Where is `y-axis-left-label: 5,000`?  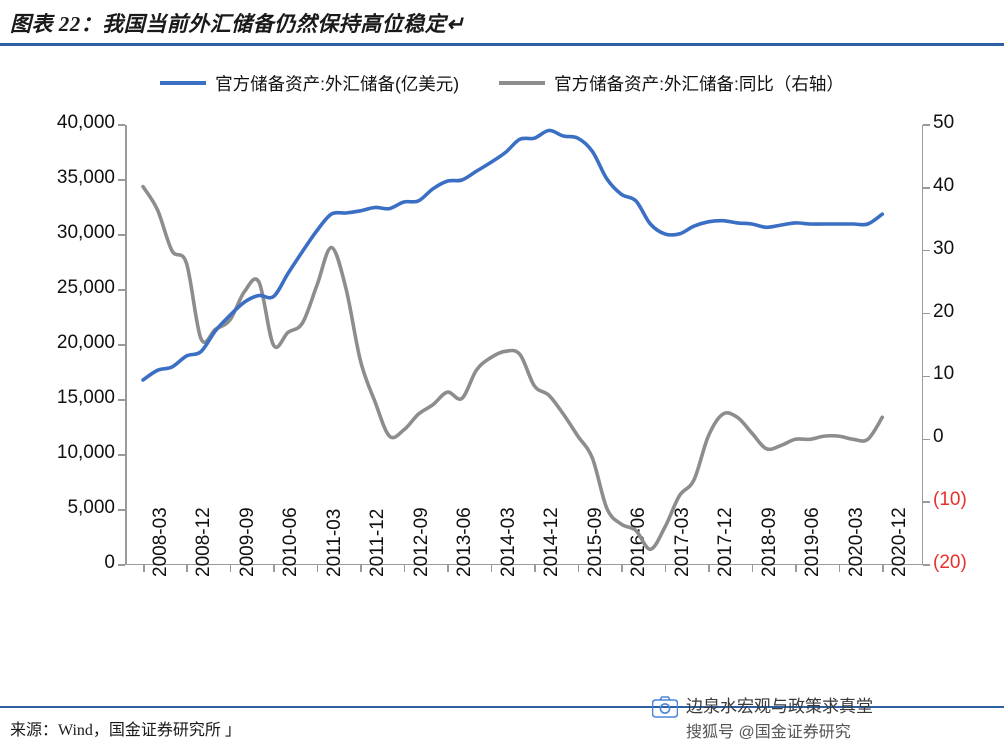
y-axis-left-label: 5,000 is located at coordinates (91, 507).